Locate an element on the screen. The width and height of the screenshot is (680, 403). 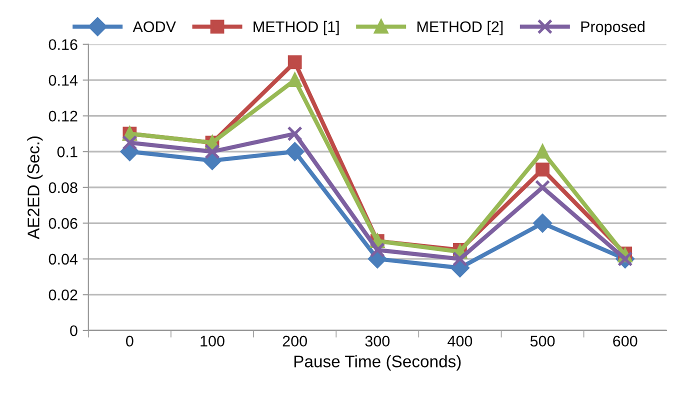
y-tick-label: 0.02 is located at coordinates (63, 295).